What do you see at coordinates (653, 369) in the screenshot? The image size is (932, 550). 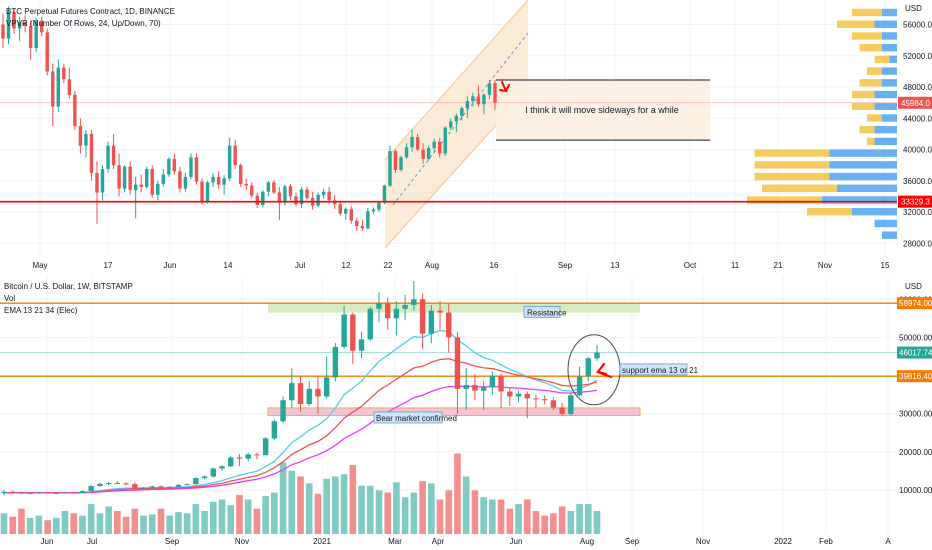 I see `support-label-box` at bounding box center [653, 369].